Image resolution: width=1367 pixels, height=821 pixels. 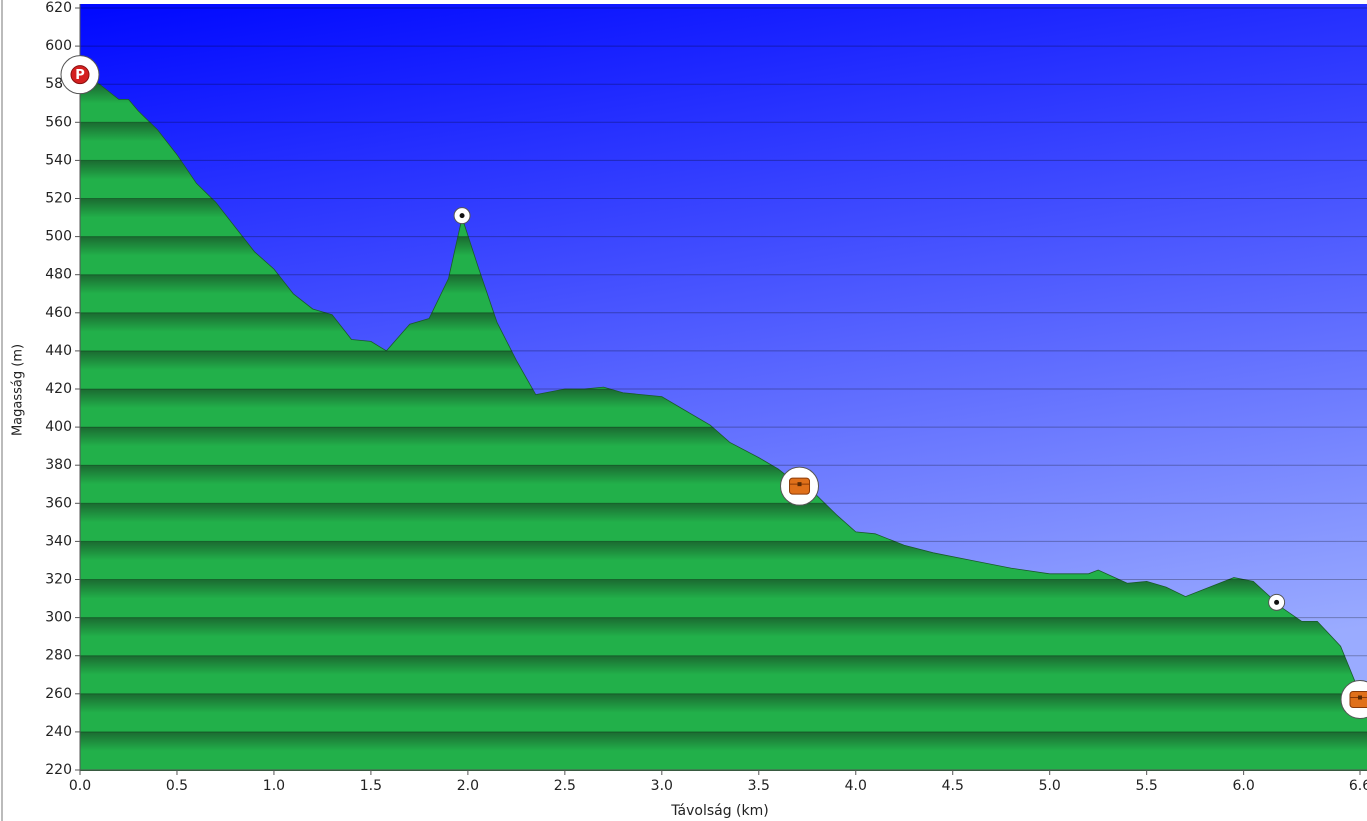 I want to click on waypoint: P, so click(x=80, y=75).